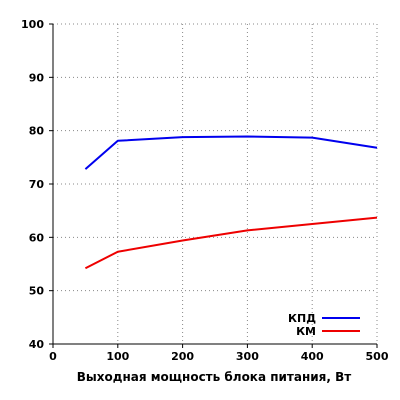 This screenshot has height=400, width=400. I want to click on x-tick-label: 100, so click(117, 356).